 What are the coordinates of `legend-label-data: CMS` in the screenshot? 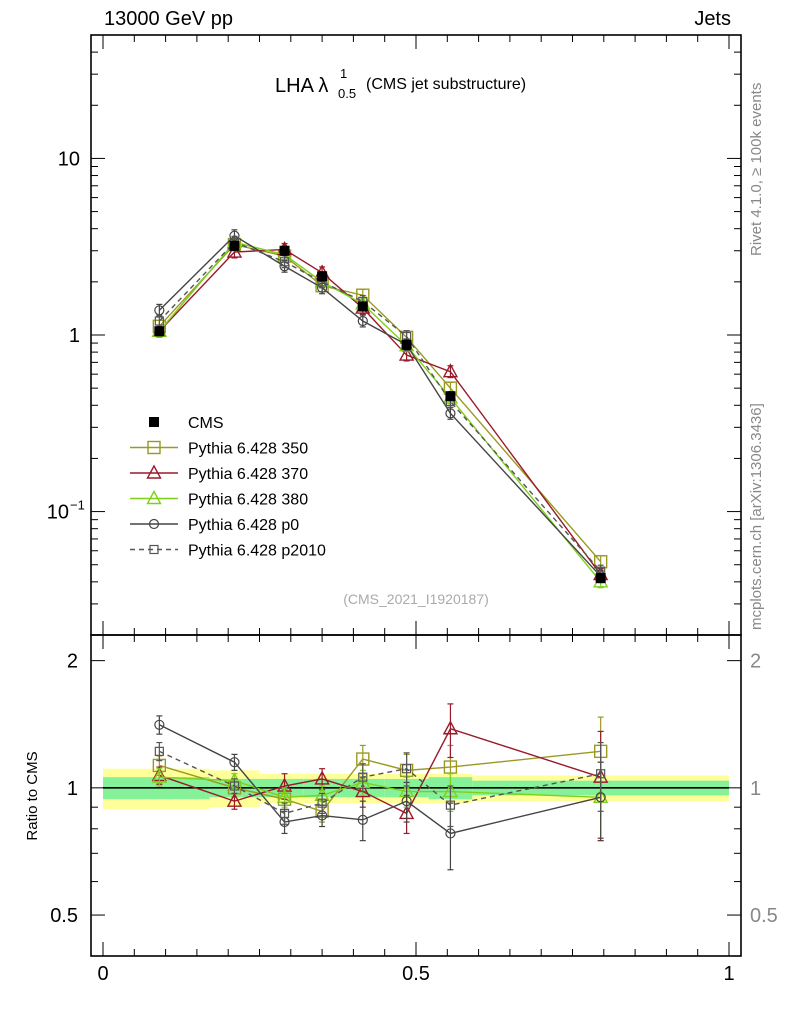 It's located at (206, 423).